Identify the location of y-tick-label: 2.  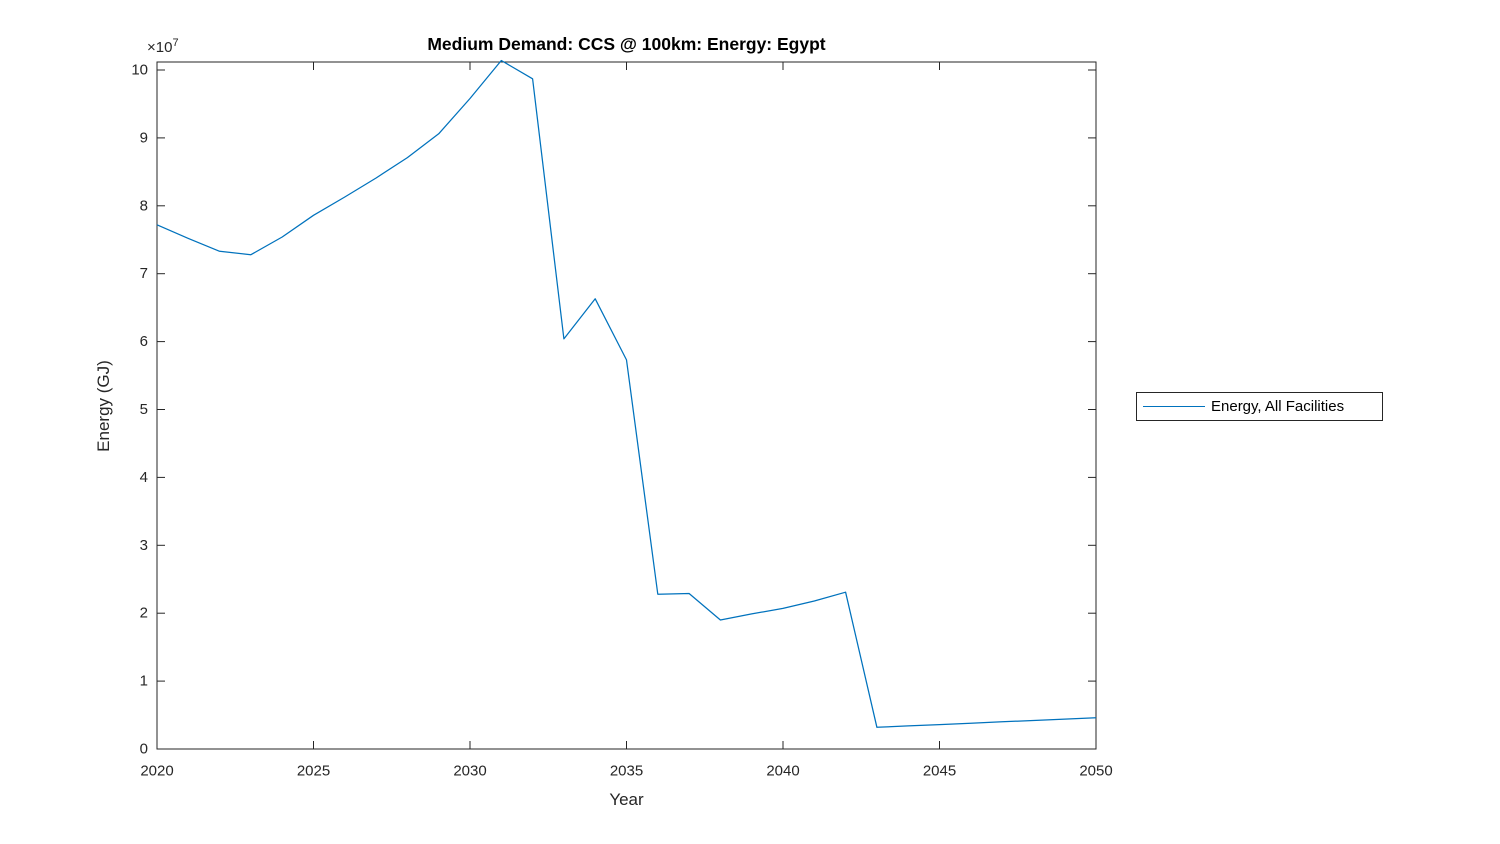
(144, 613).